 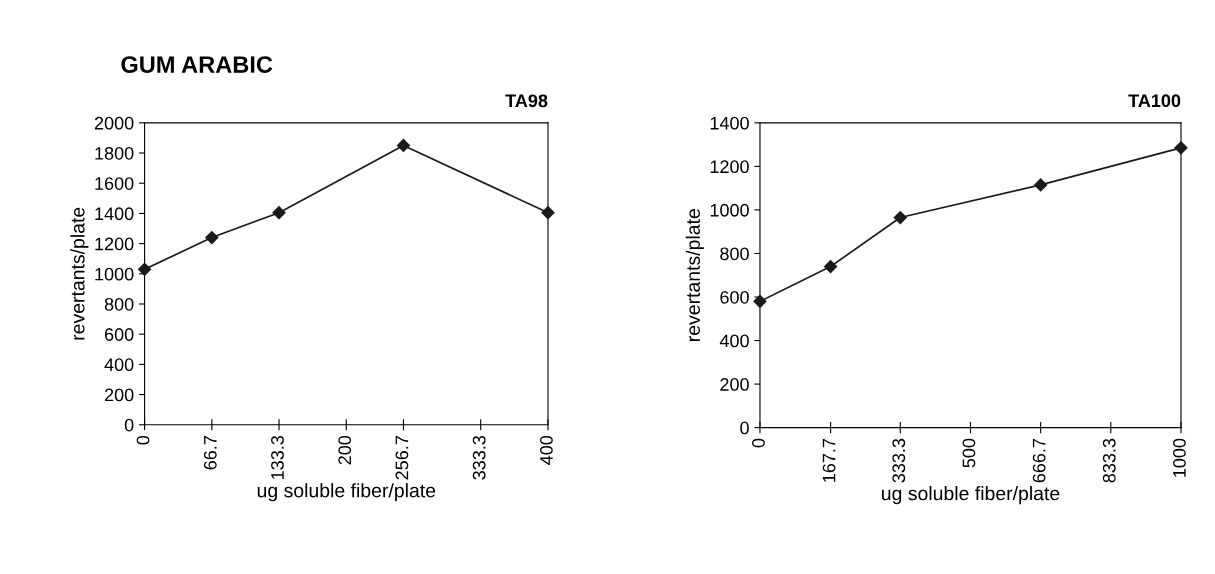 What do you see at coordinates (1154, 101) in the screenshot?
I see `chart-subtitle: TA100` at bounding box center [1154, 101].